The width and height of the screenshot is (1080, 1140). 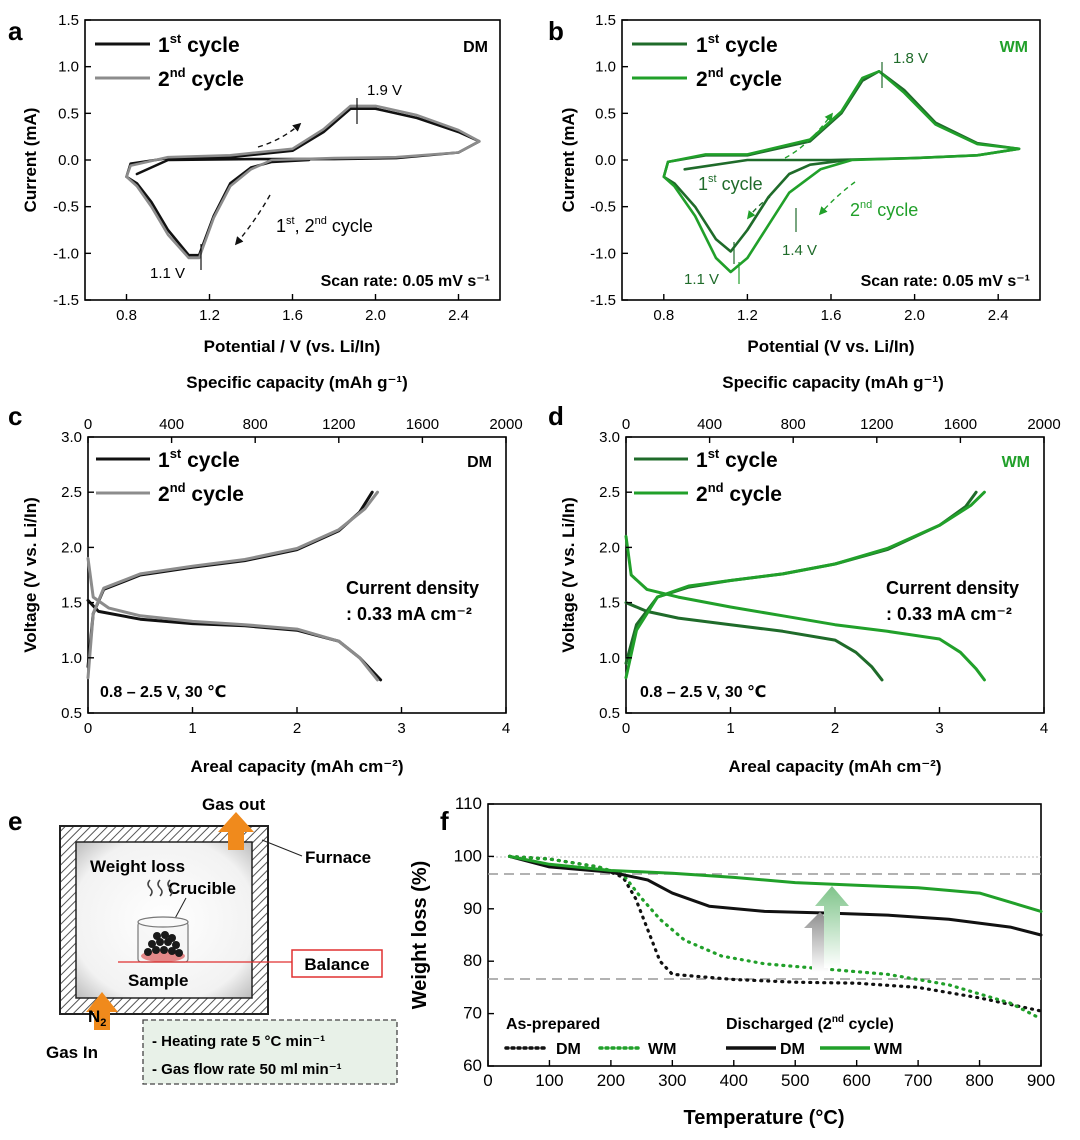 I want to click on x-tick-label-c-2: 2, so click(x=297, y=728).